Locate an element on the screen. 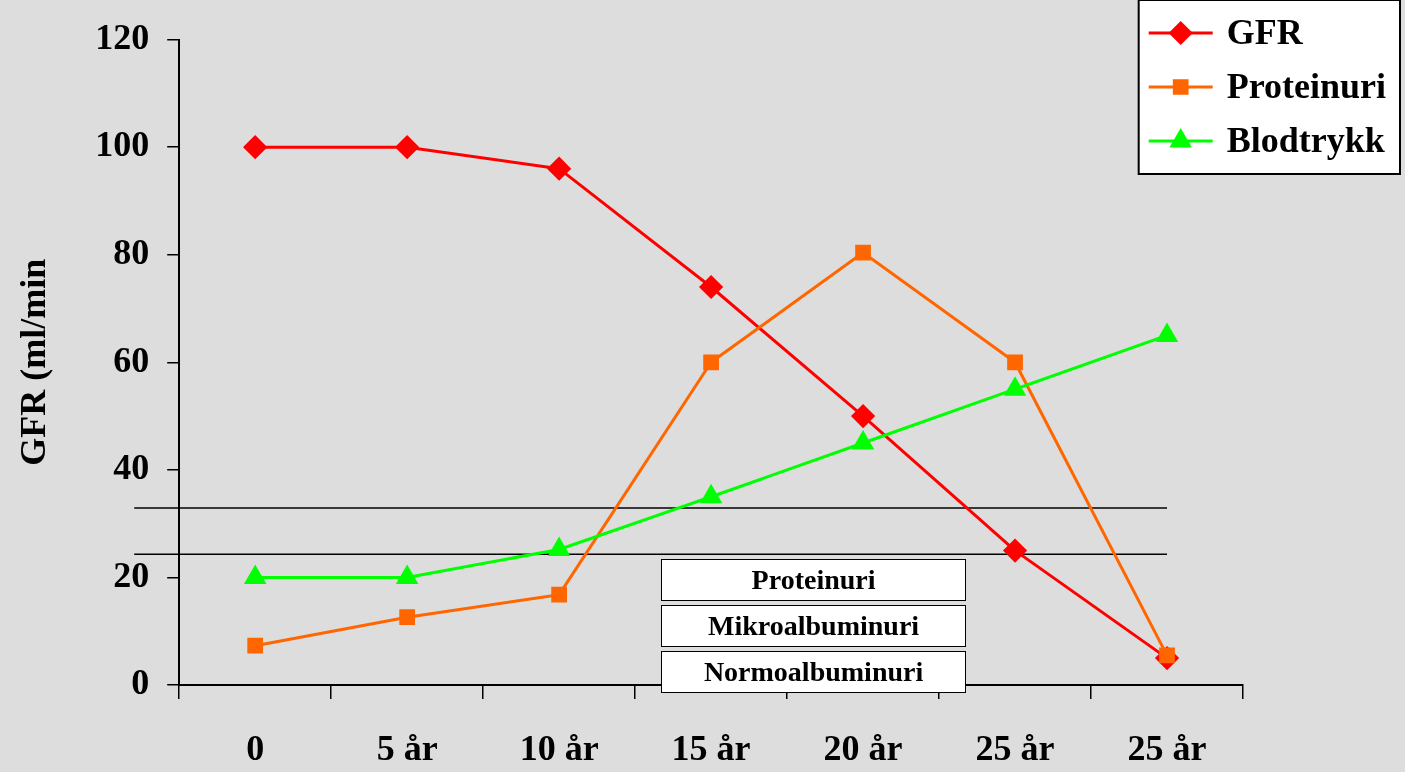 The width and height of the screenshot is (1405, 772). x-tick-label: 10 år is located at coordinates (559, 747).